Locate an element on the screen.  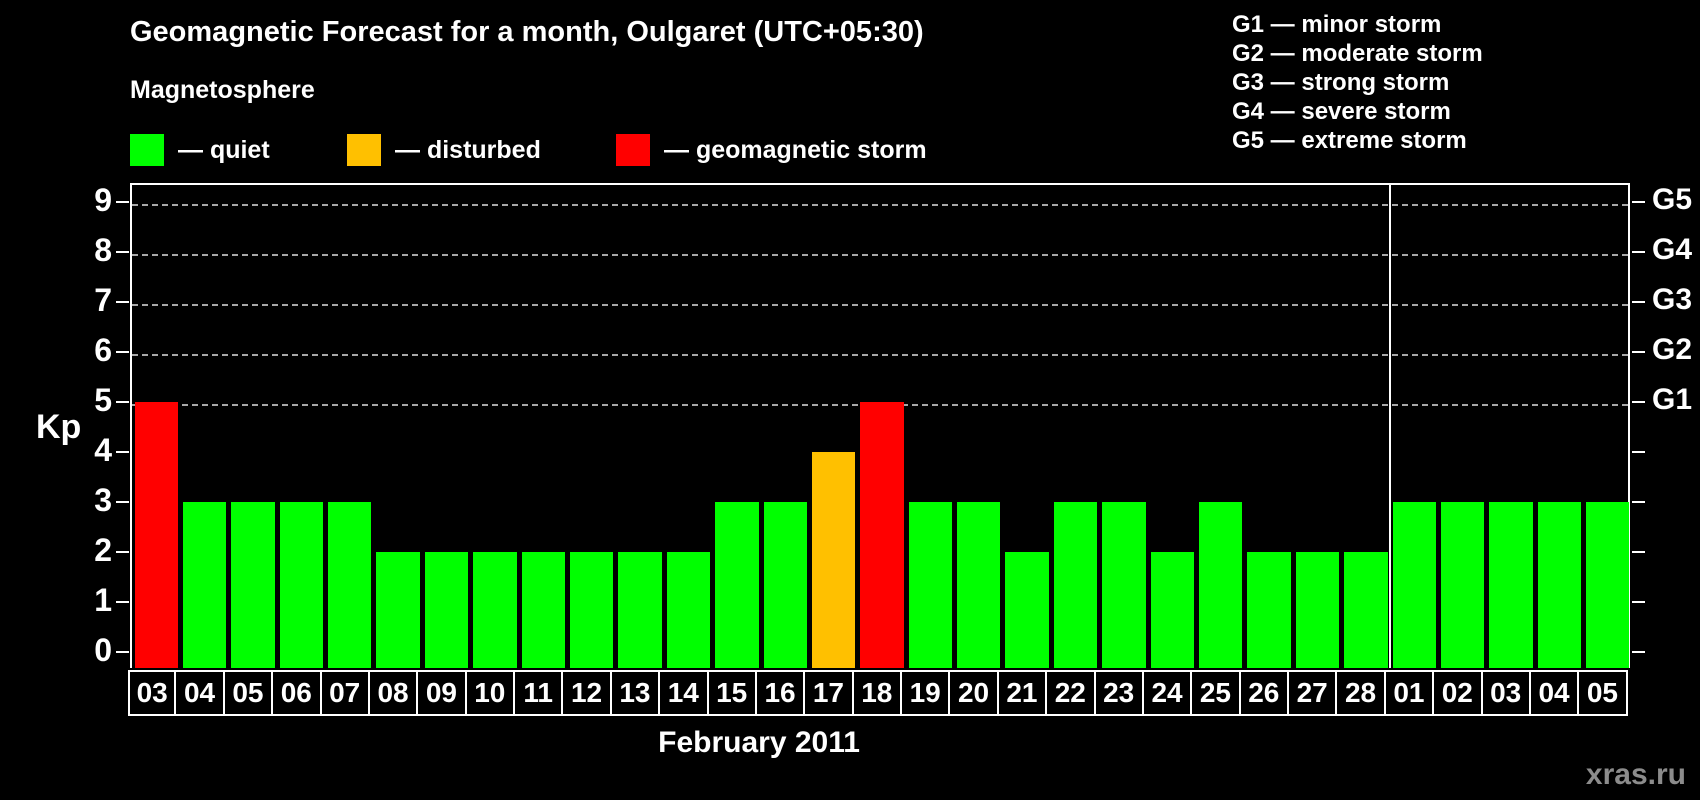
date-box-17: 17 is located at coordinates (828, 693).